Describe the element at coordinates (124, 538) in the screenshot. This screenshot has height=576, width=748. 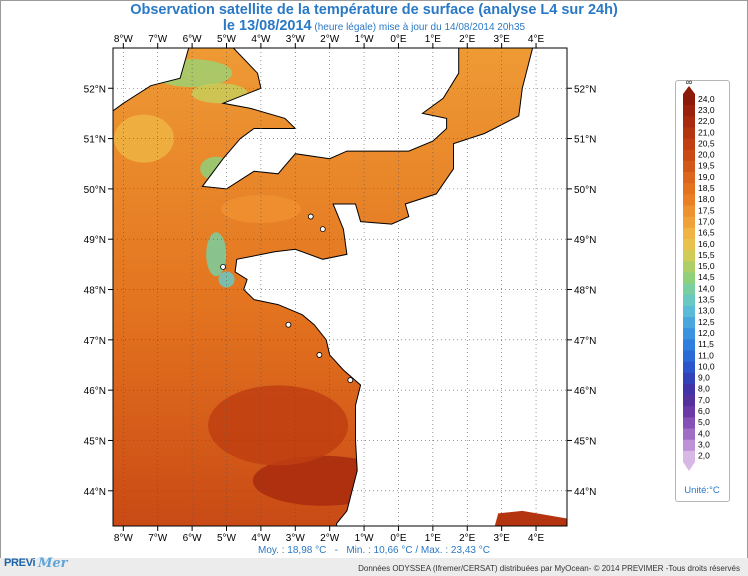
I see `lon-label-bottom: 8°W` at that location.